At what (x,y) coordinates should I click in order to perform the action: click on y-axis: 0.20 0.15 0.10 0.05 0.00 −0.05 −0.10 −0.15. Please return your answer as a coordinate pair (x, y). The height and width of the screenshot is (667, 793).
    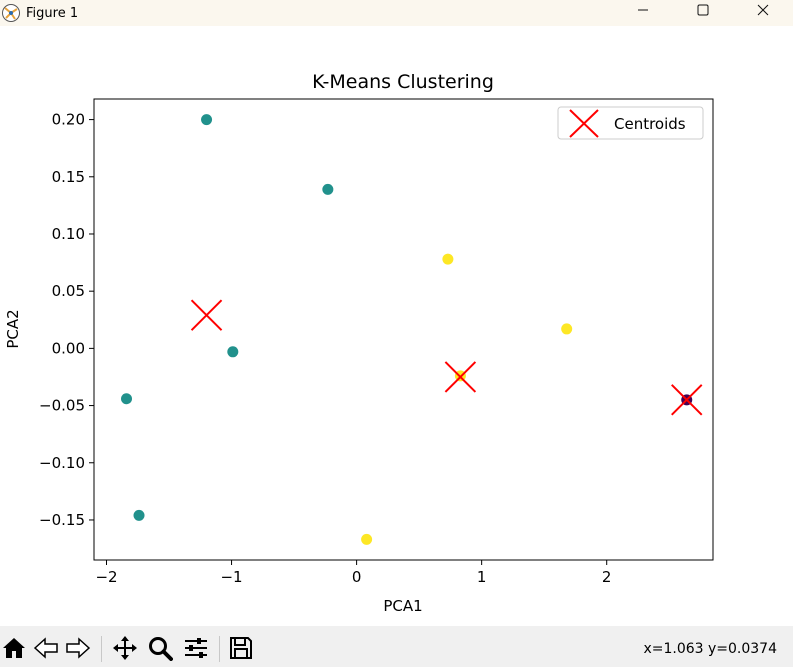
    Looking at the image, I should click on (66, 320).